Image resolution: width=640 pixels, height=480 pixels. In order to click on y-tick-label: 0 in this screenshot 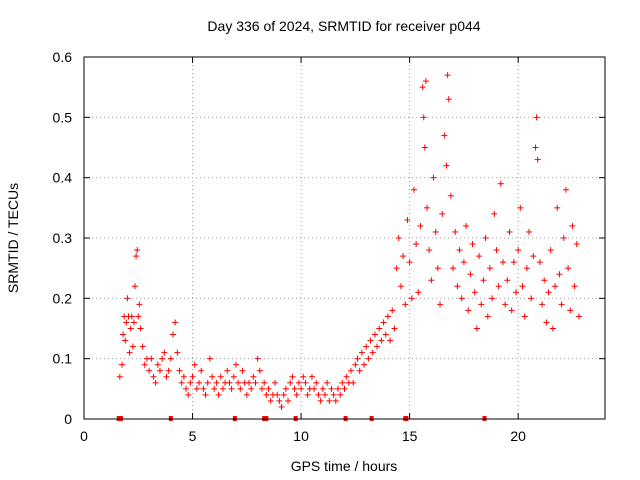, I will do `click(68, 419)`.